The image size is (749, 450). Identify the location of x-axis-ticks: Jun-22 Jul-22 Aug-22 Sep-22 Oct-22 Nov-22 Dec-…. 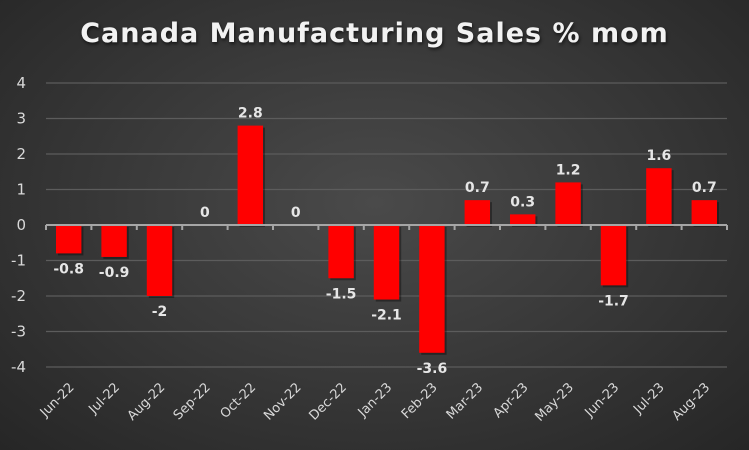
(375, 402).